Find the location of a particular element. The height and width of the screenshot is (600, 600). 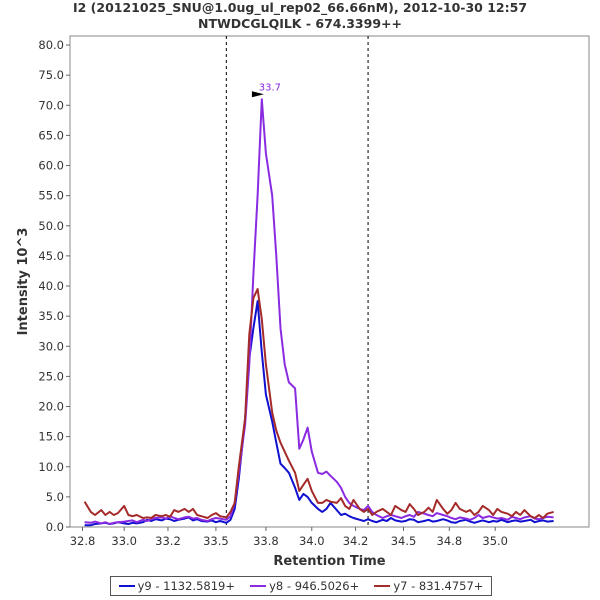

legend-item: y8 - 946.5026+ is located at coordinates (304, 586).